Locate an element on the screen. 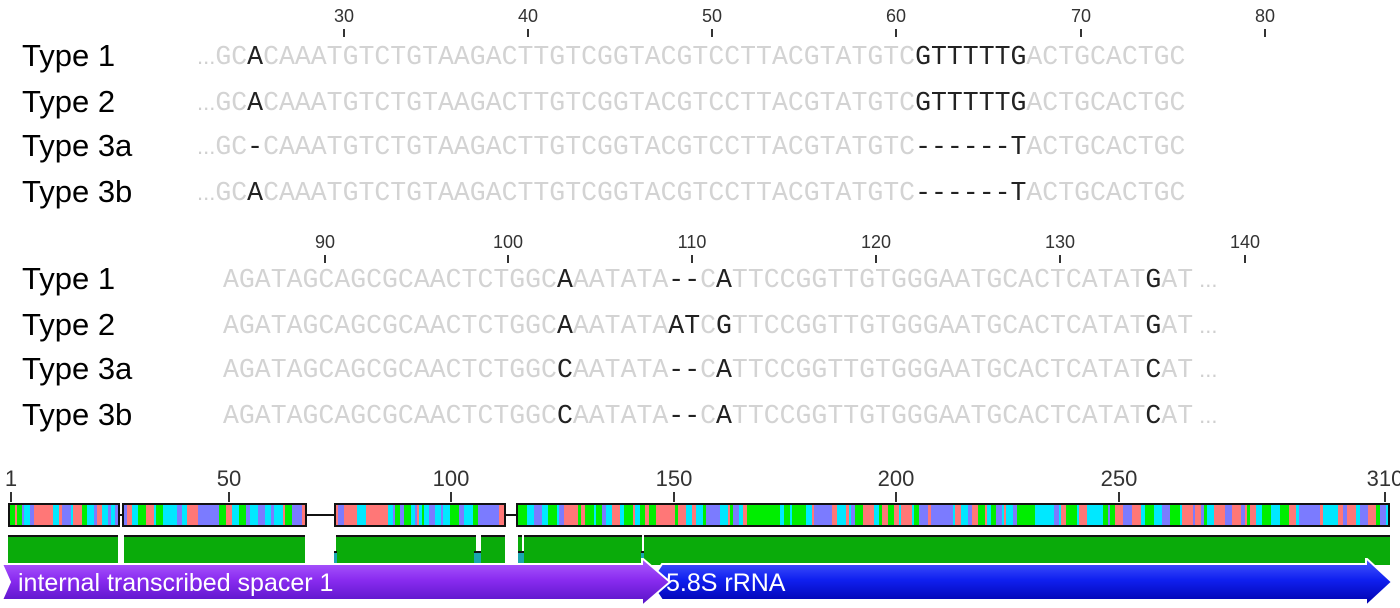  sequence-name-label: Type 1 is located at coordinates (69, 55).